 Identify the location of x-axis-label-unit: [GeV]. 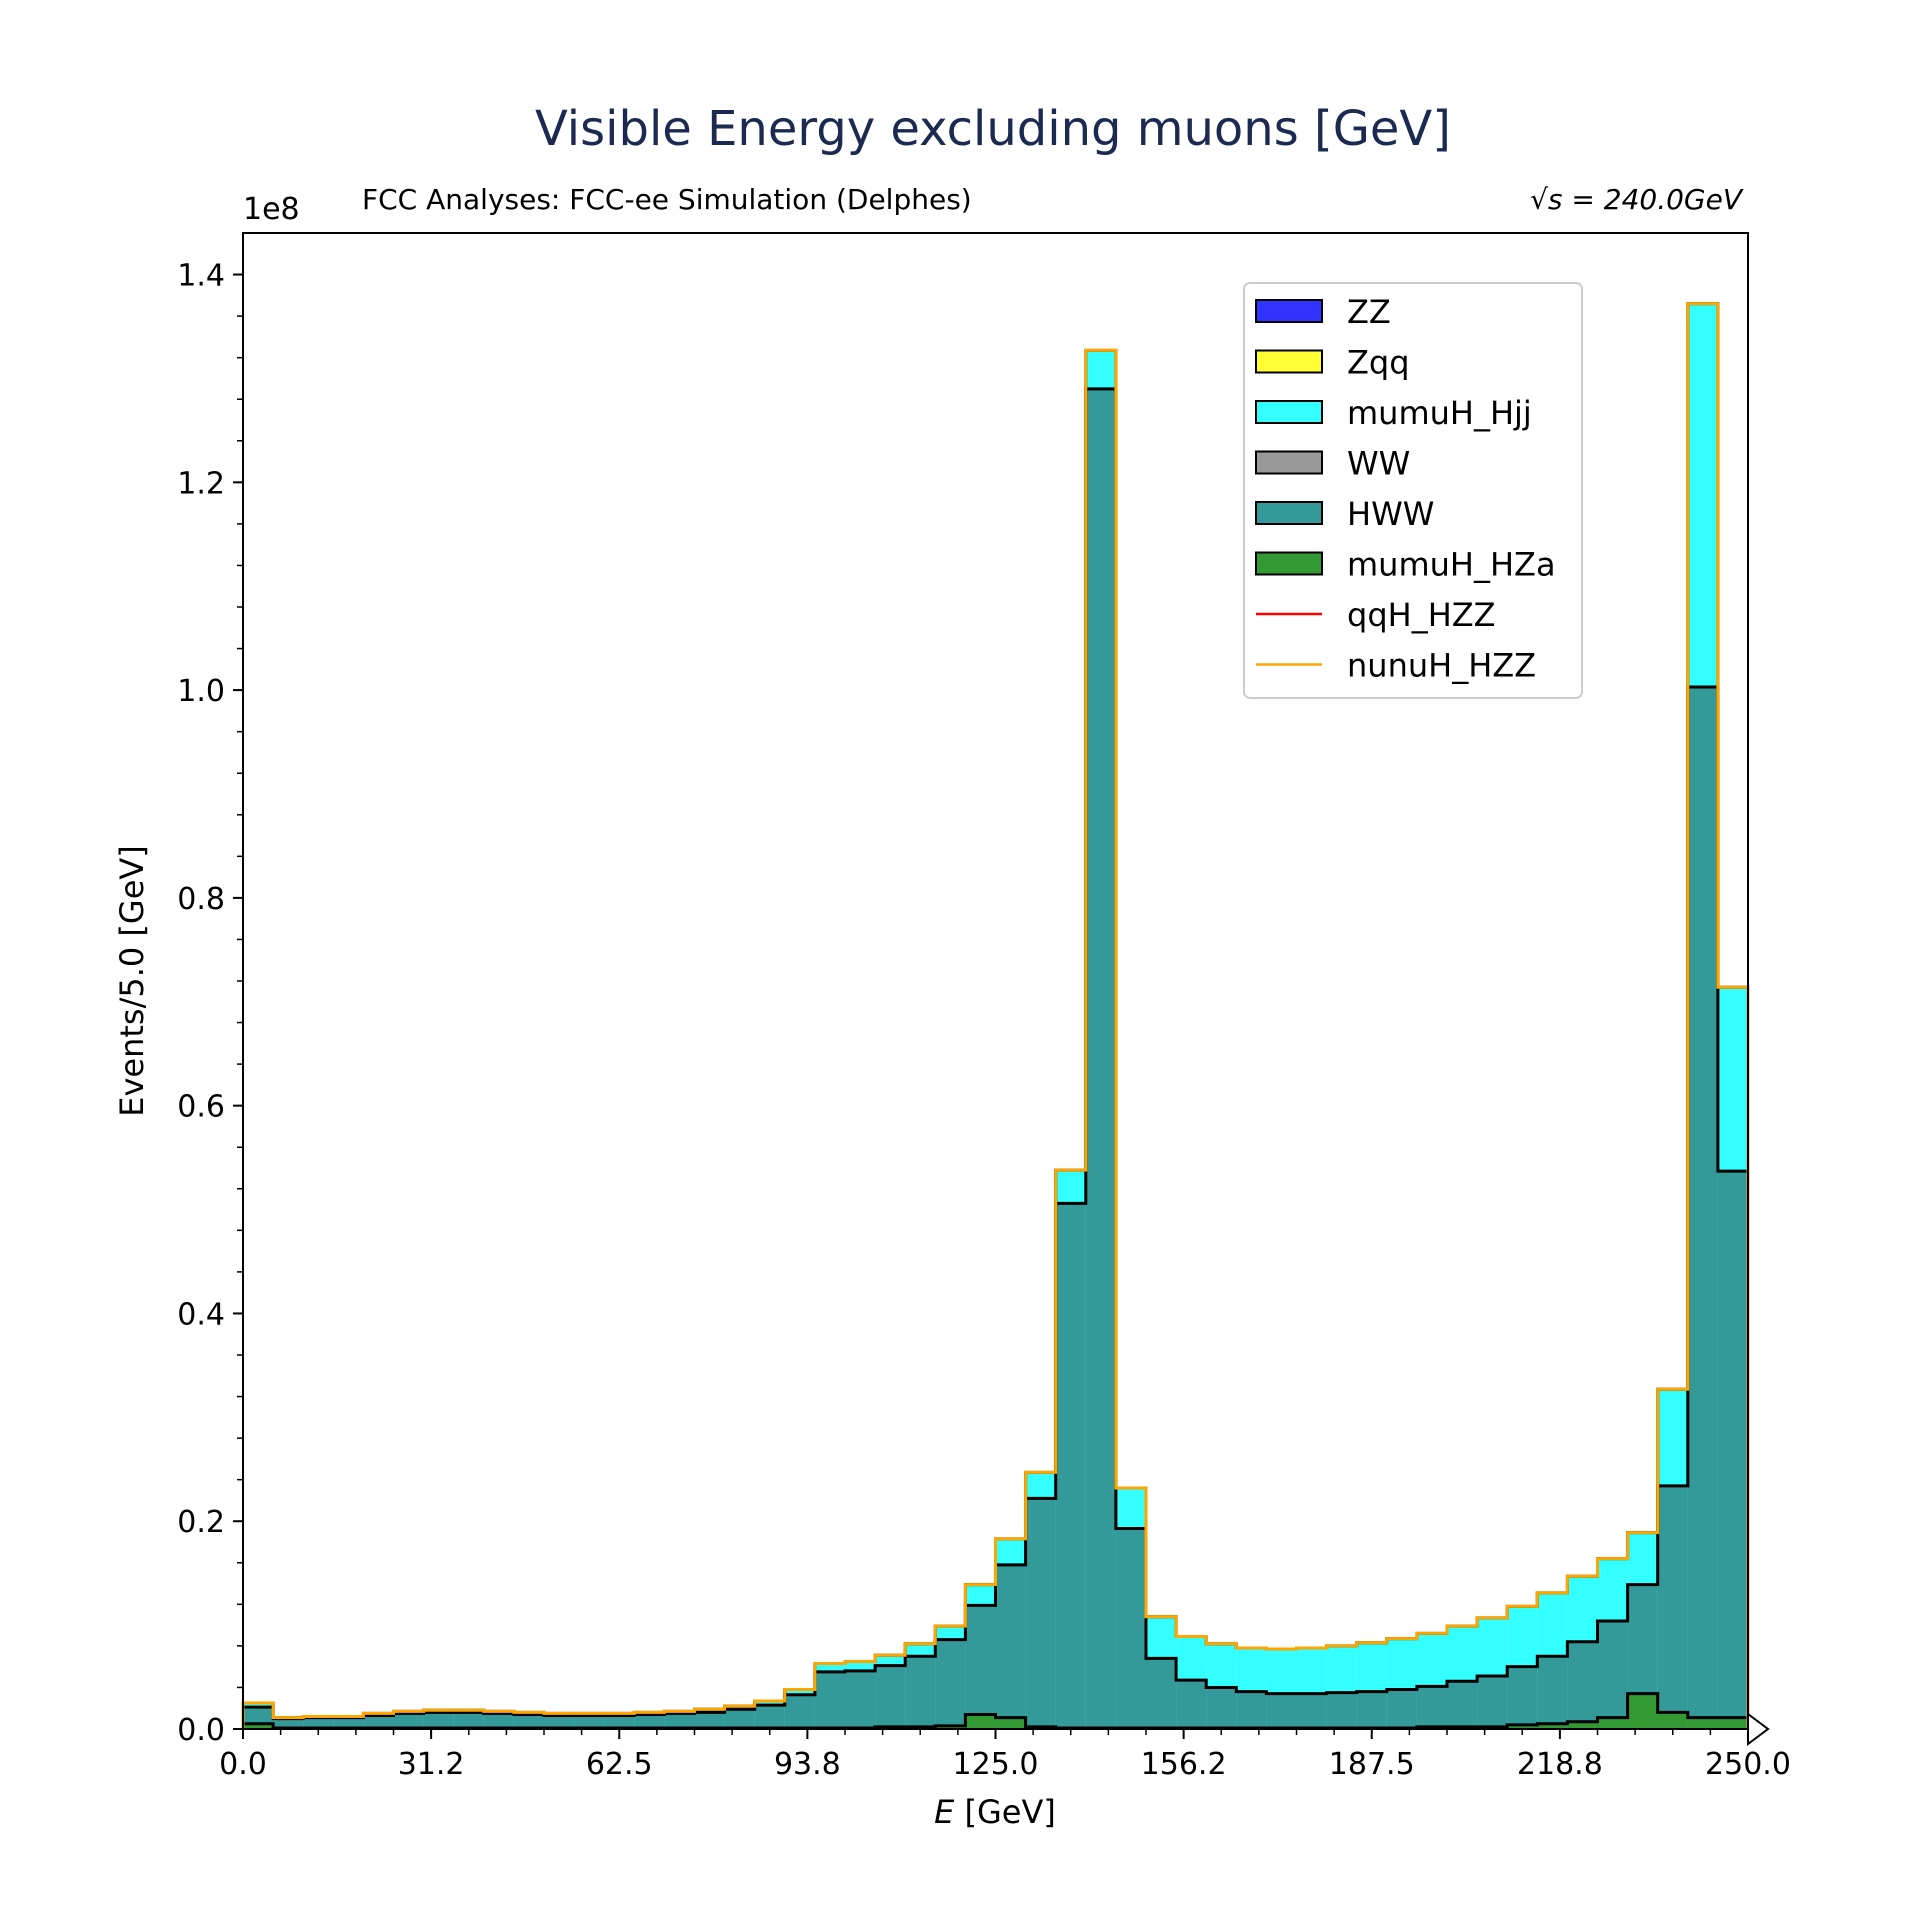
(1005, 1812).